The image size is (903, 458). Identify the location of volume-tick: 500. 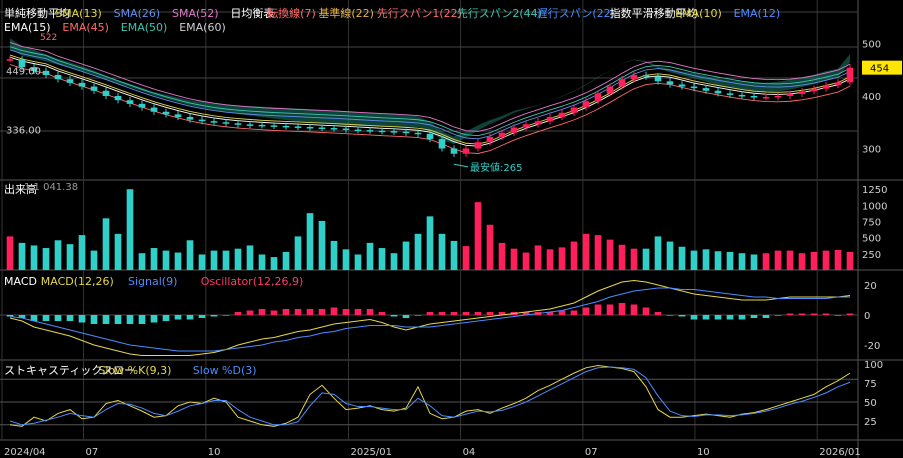
(871, 239).